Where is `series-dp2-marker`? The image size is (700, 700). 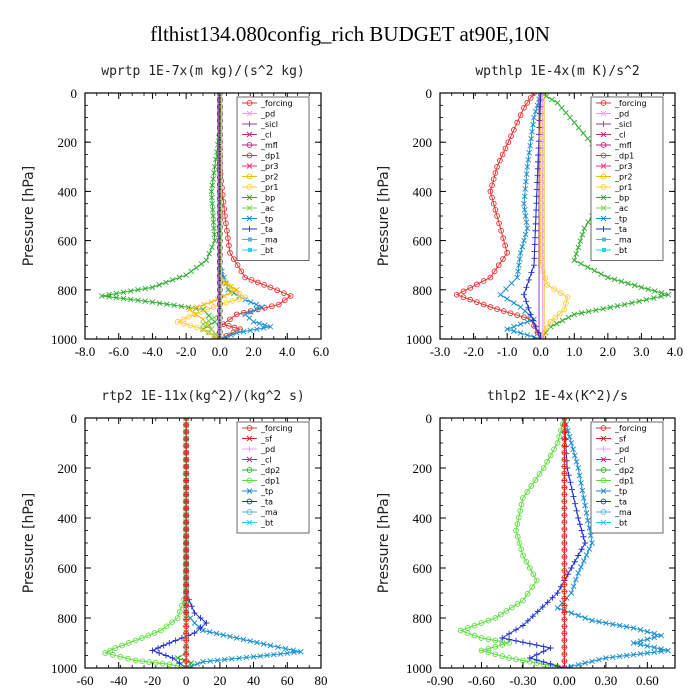
series-dp2-marker is located at coordinates (191, 663).